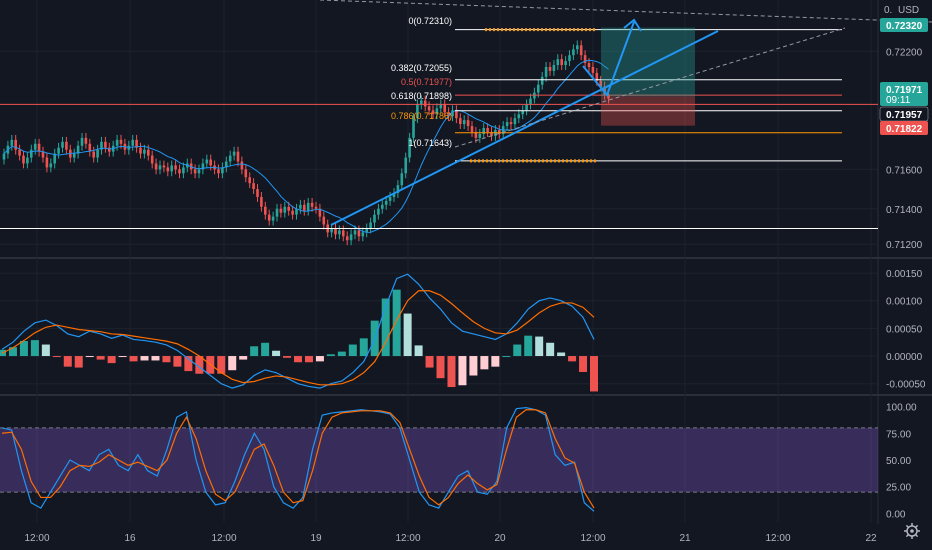 The width and height of the screenshot is (932, 550). I want to click on position-loss-zone, so click(648, 111).